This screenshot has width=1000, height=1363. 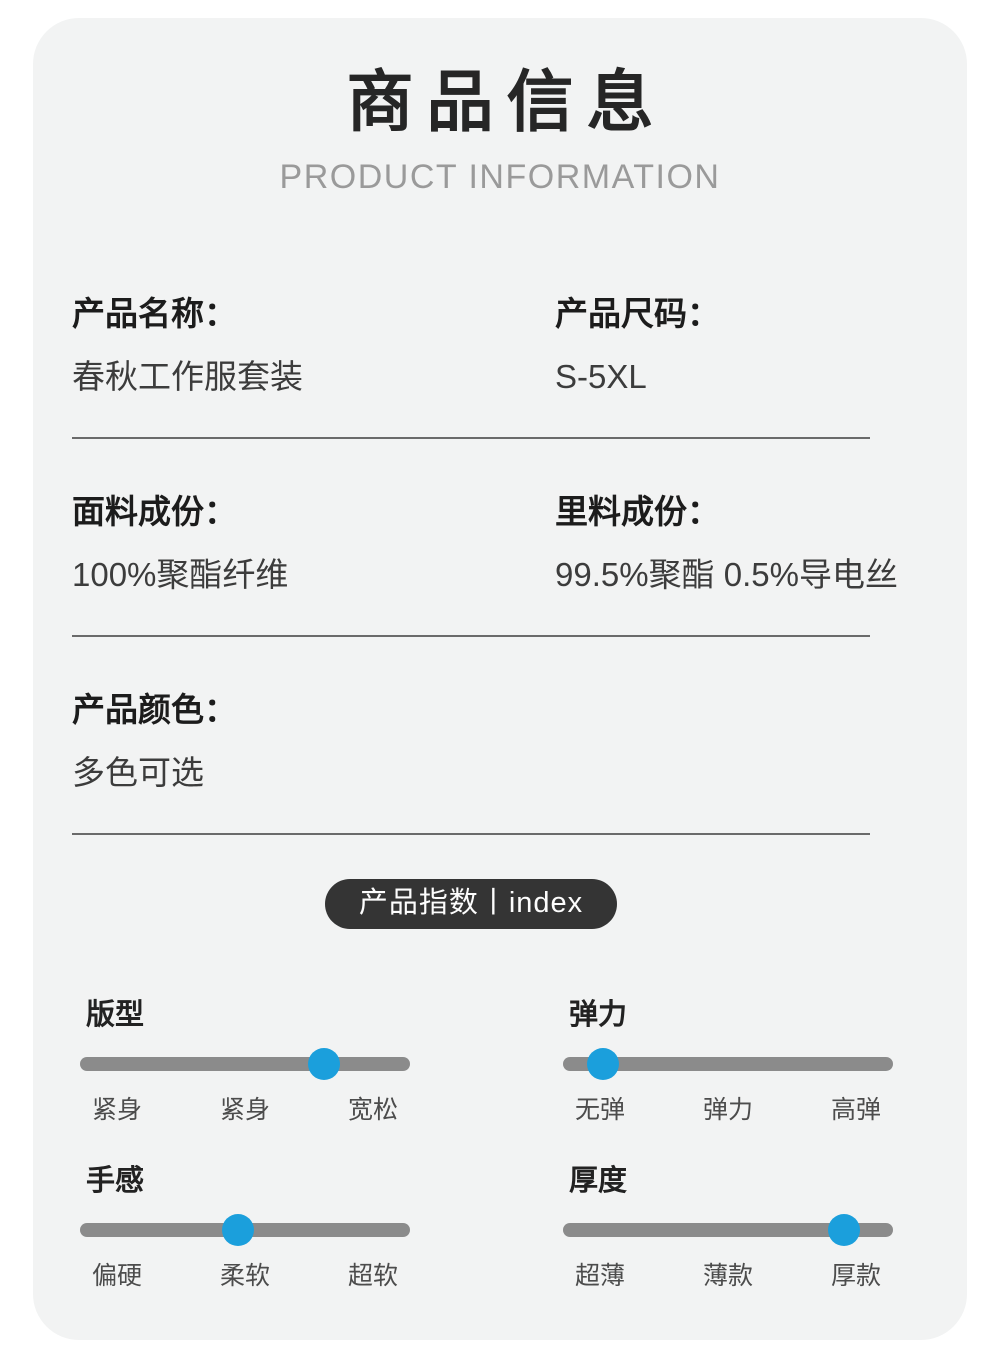 I want to click on field-label: 产品名称：, so click(x=154, y=314).